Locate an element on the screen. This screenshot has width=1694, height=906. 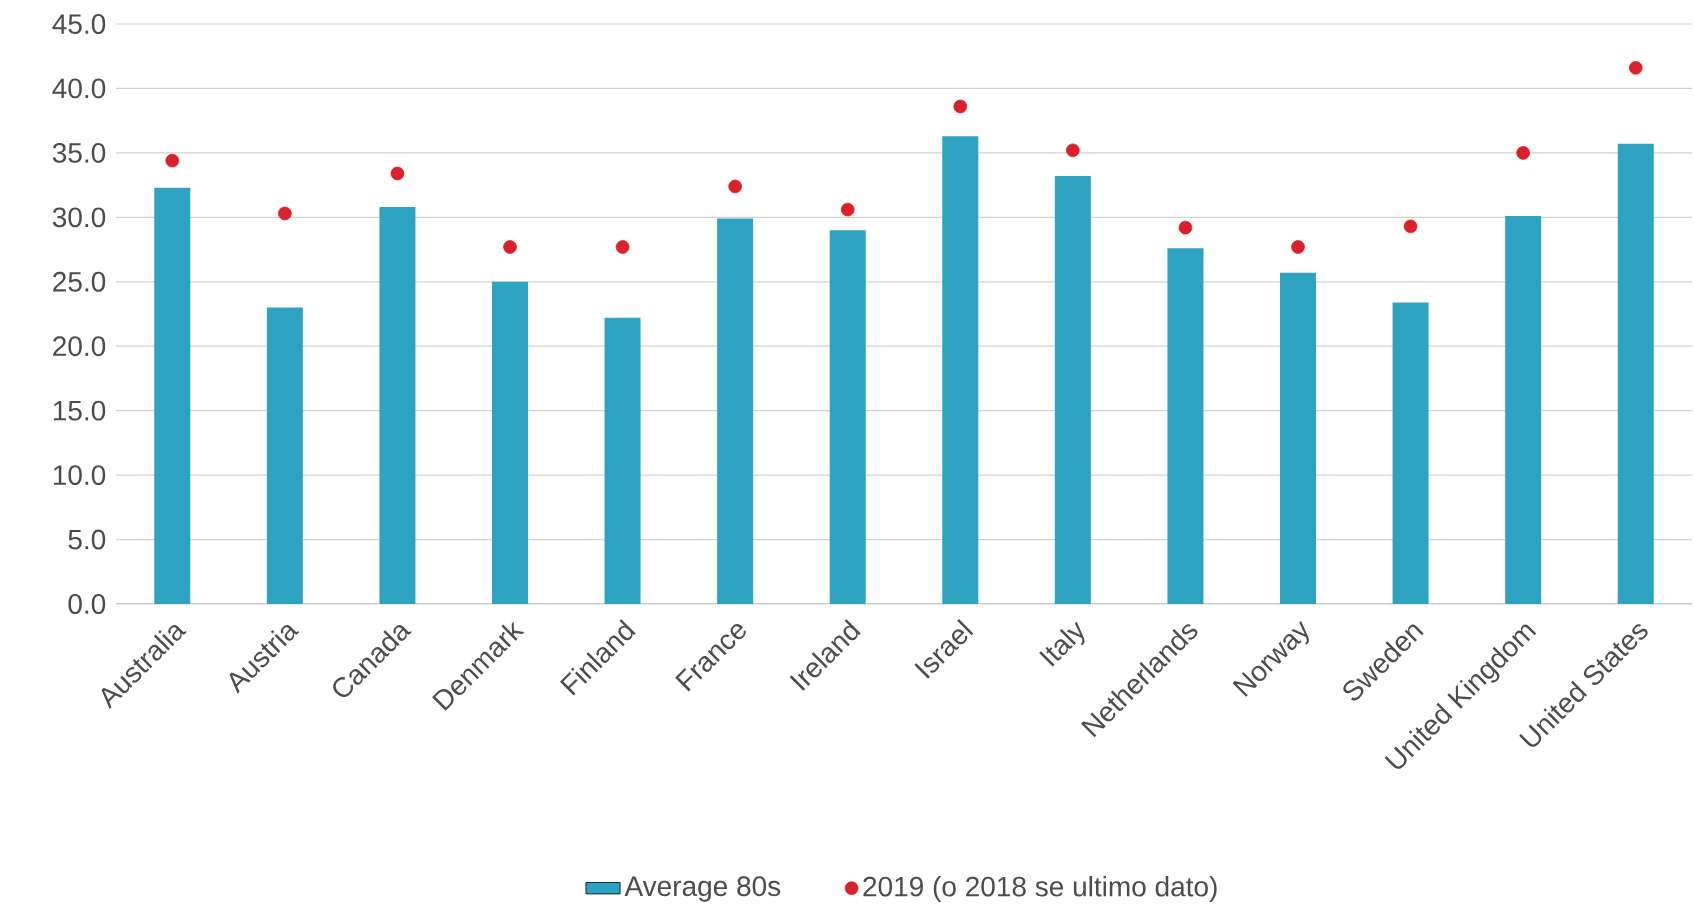
y-tick-label: 30.0 is located at coordinates (79, 217).